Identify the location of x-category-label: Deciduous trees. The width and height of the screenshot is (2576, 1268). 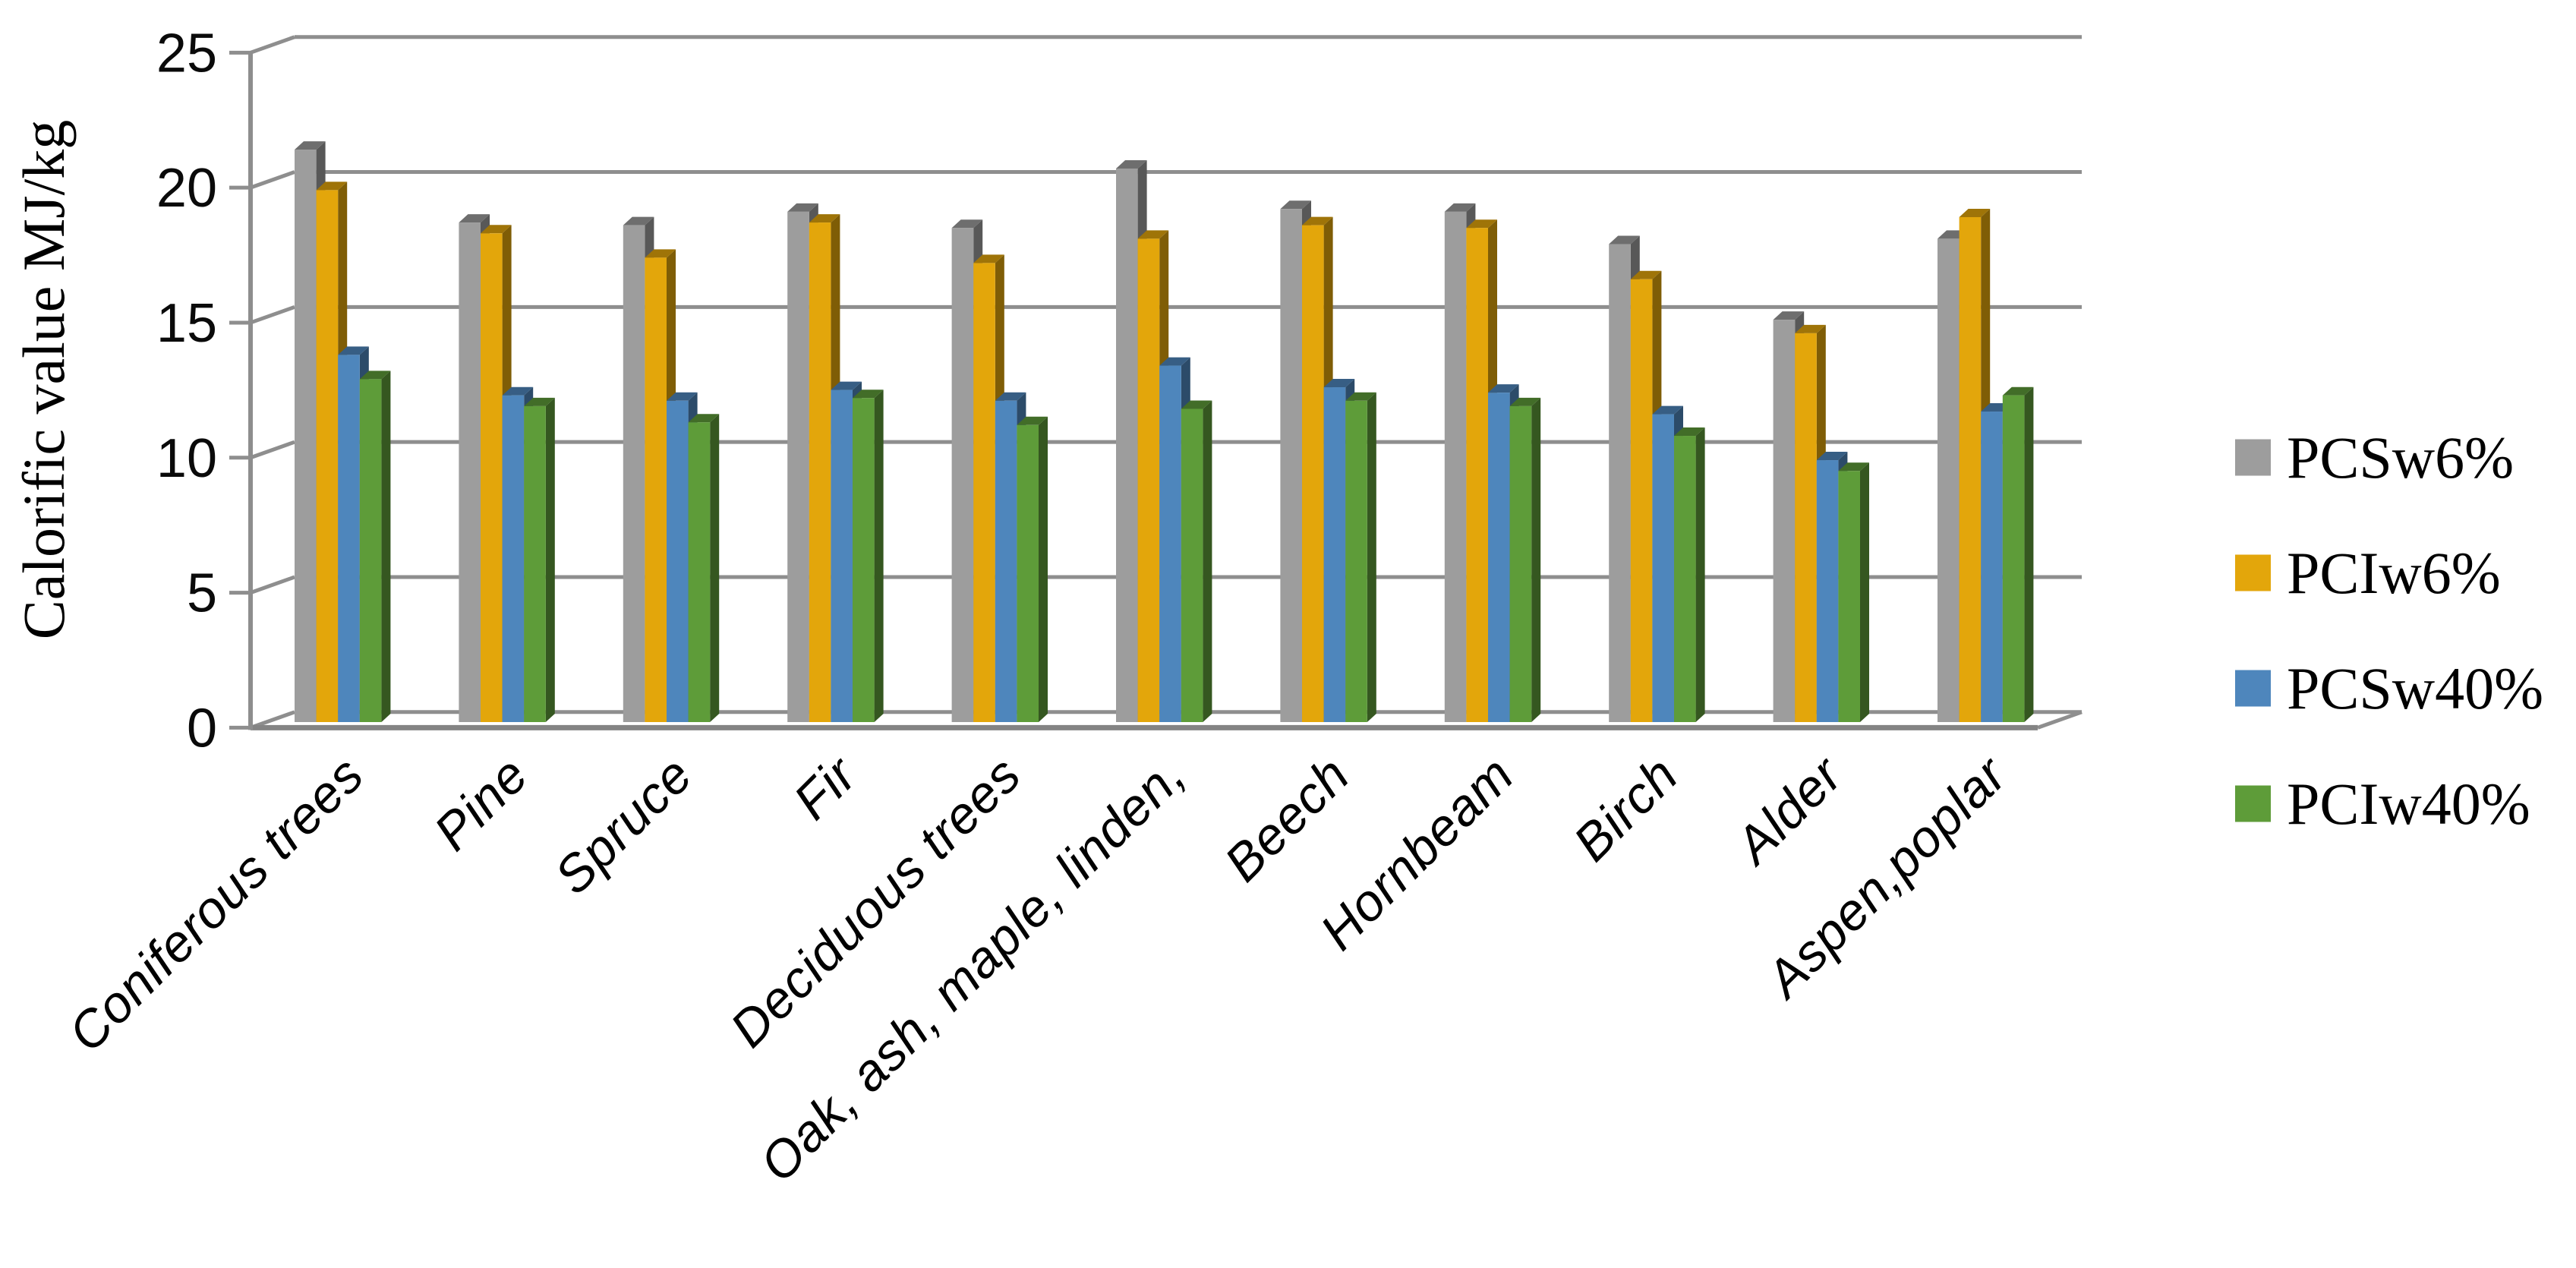
(875, 902).